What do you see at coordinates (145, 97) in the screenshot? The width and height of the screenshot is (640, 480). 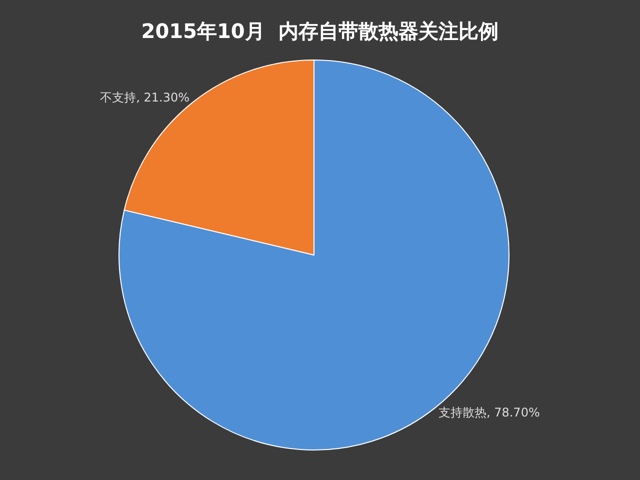 I see `slice-label: 不支持, 21.30%` at bounding box center [145, 97].